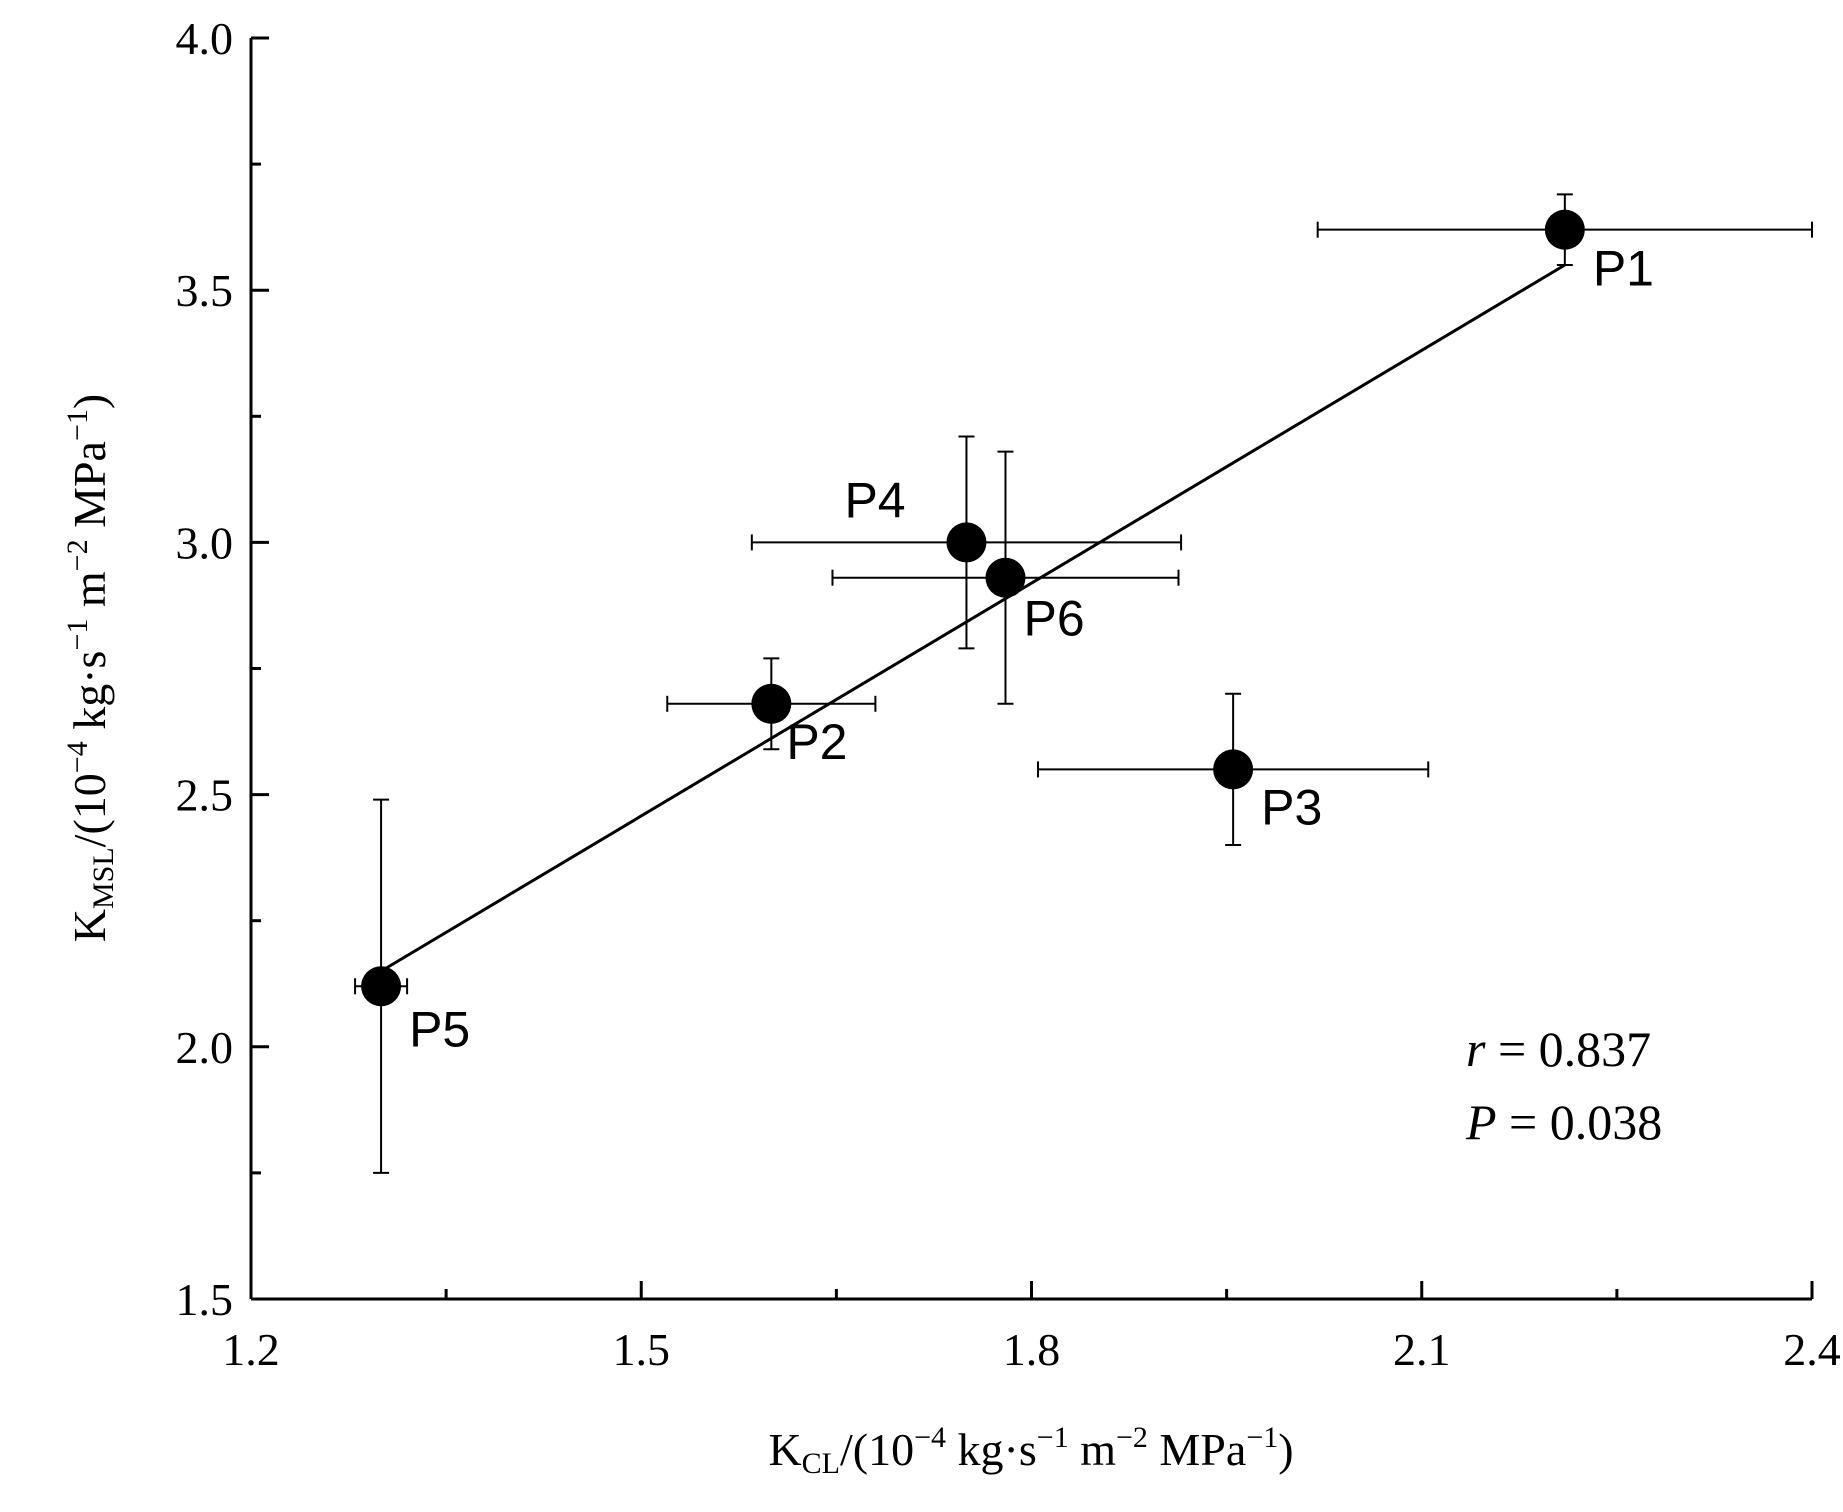  I want to click on y-ticks: 1.5 2.0 2.5 3.0 3.5 4.0, so click(222, 669).